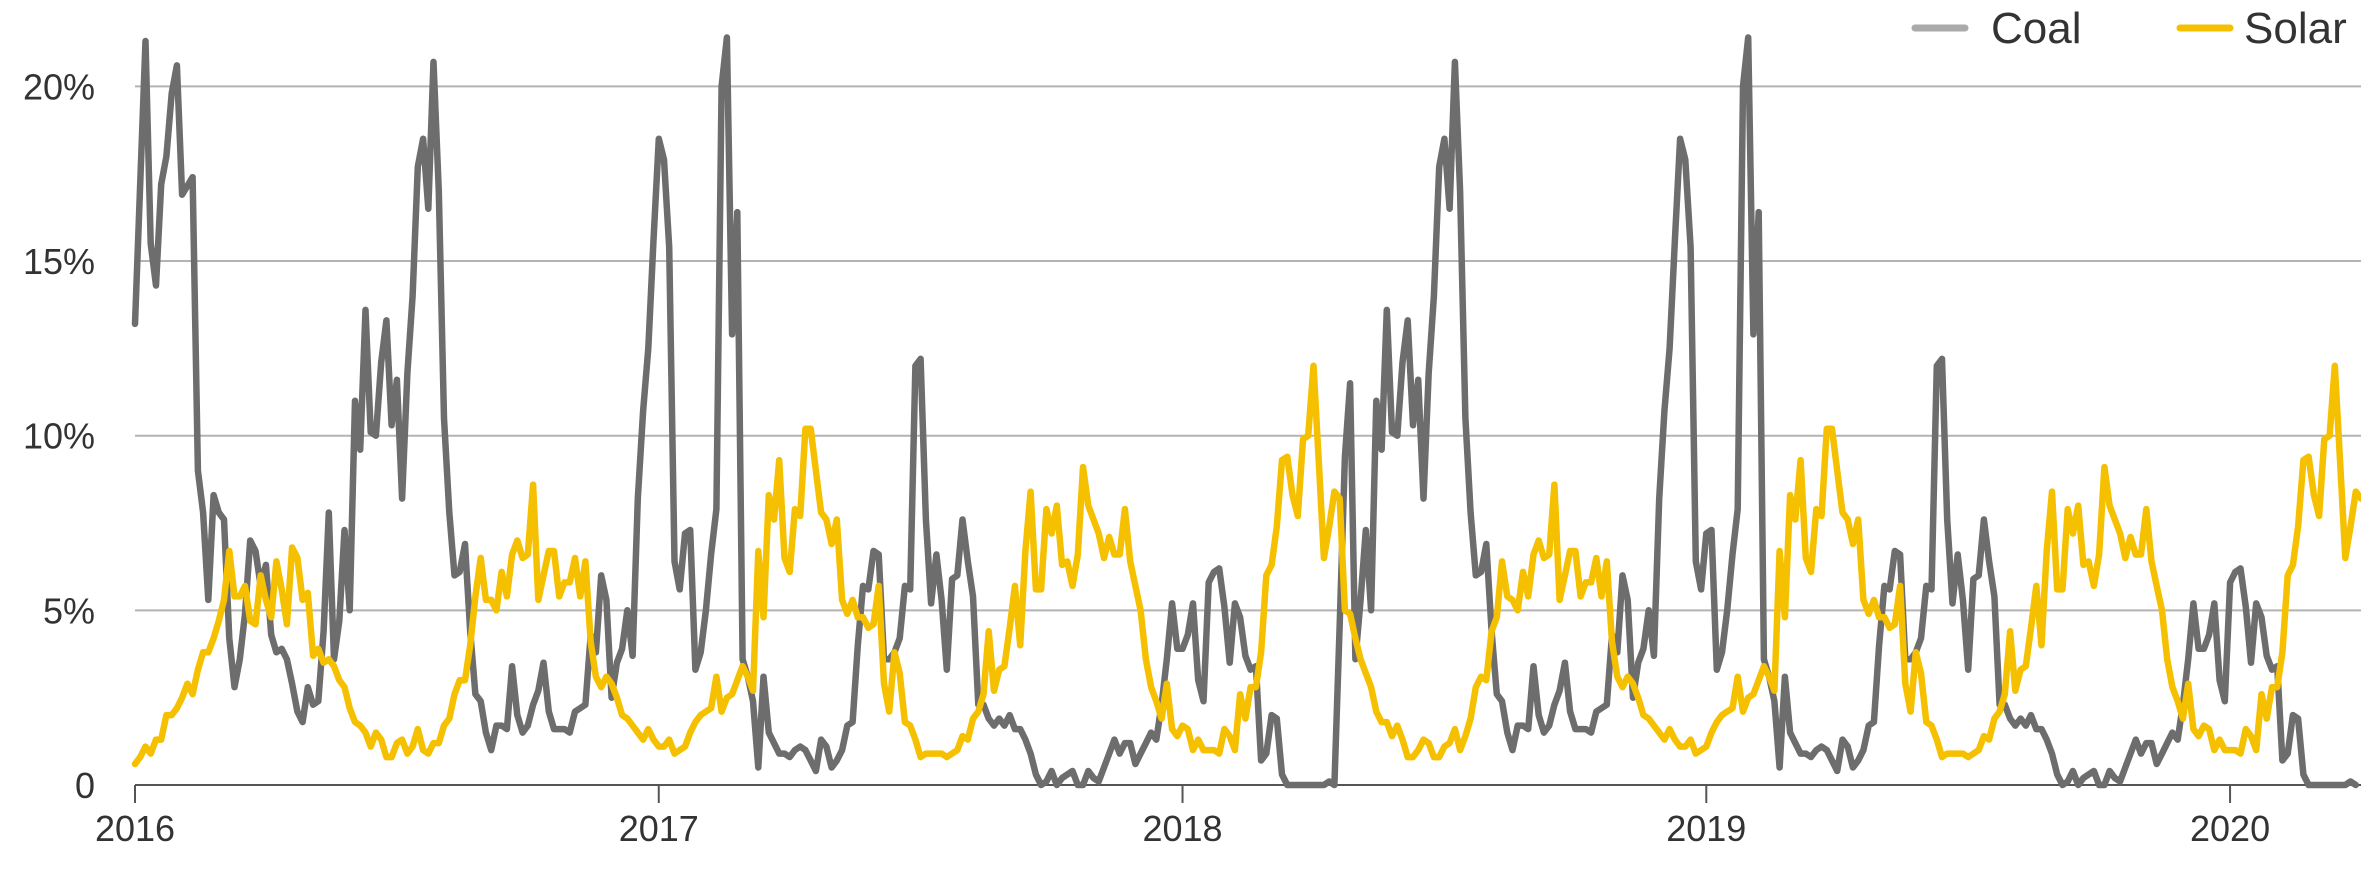 The width and height of the screenshot is (2361, 885). Describe the element at coordinates (2036, 28) in the screenshot. I see `legend-label-coal: Coal` at that location.